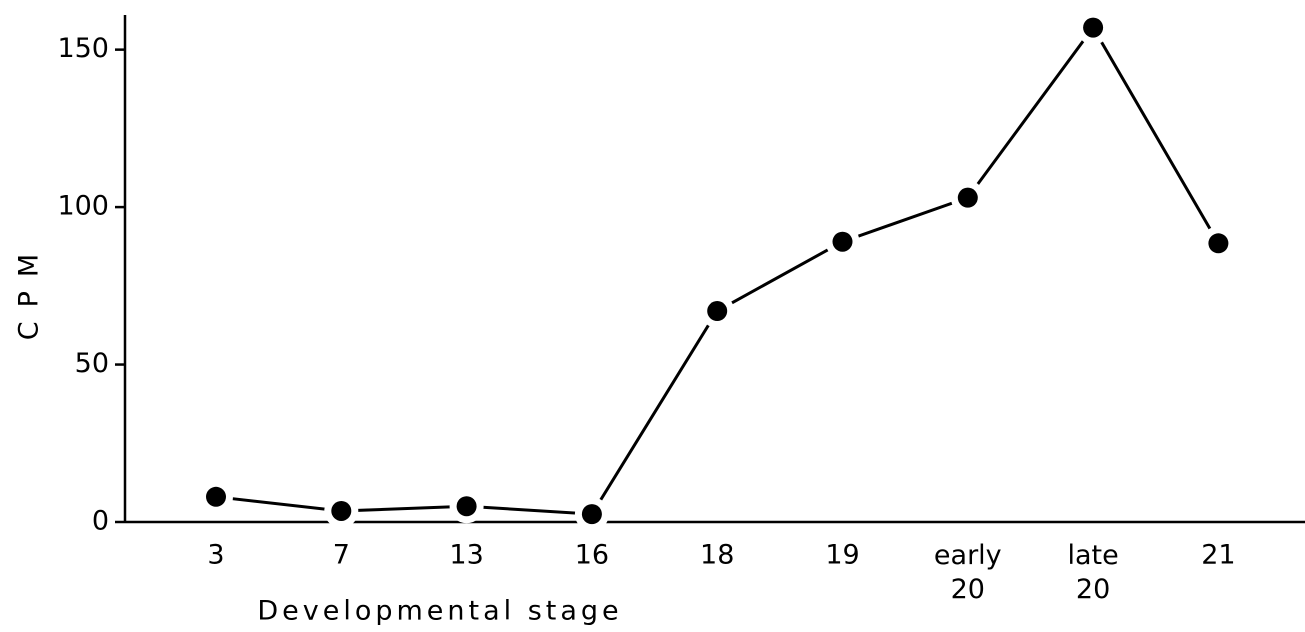 The width and height of the screenshot is (1305, 632). I want to click on y-tick-label: 50, so click(92, 363).